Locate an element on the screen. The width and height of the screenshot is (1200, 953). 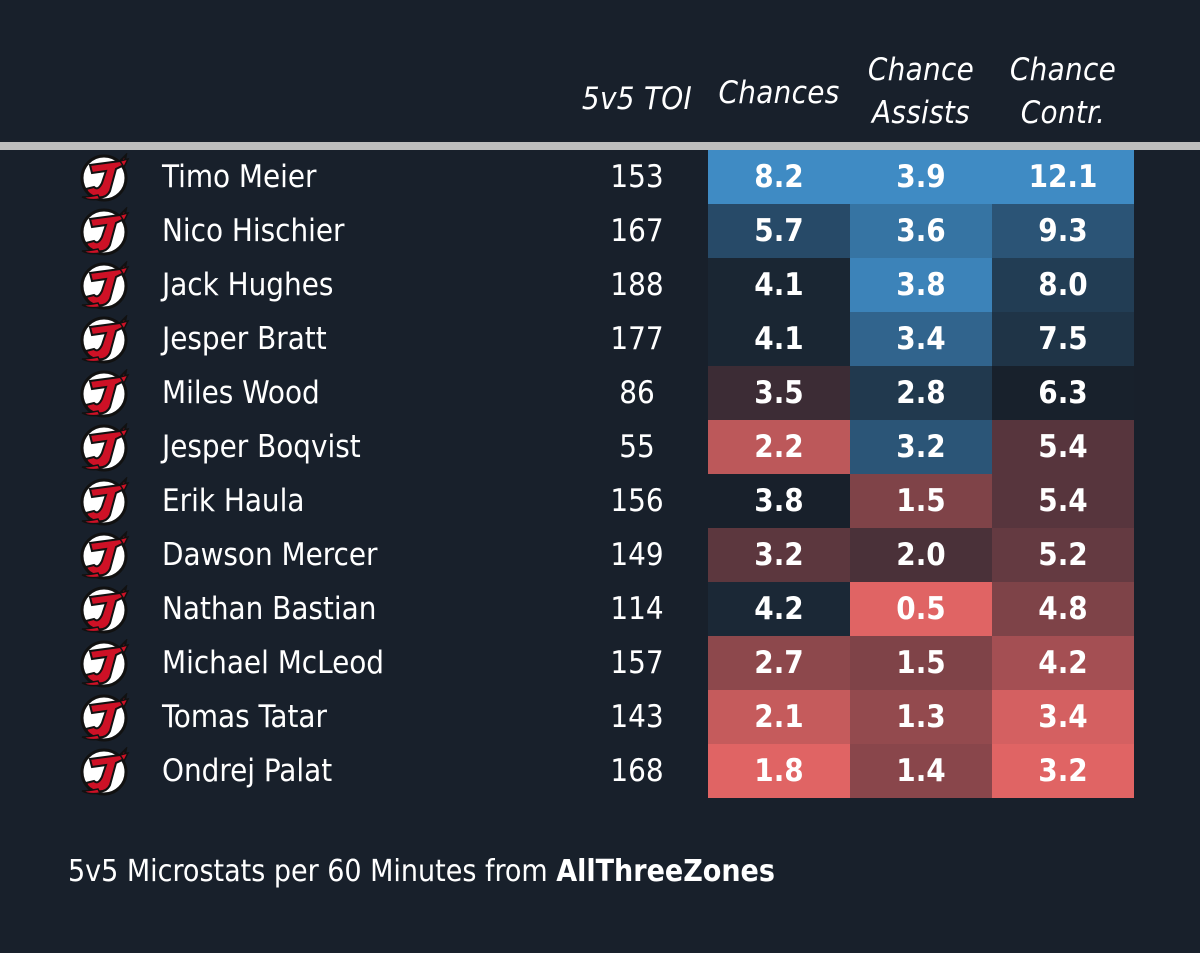
toi-value: 86 is located at coordinates (637, 393).